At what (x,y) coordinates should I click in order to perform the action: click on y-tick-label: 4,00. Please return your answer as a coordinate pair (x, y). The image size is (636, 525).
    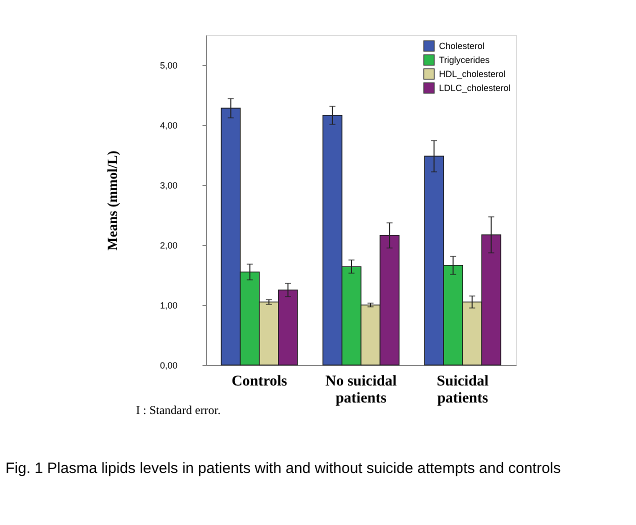
    Looking at the image, I should click on (169, 125).